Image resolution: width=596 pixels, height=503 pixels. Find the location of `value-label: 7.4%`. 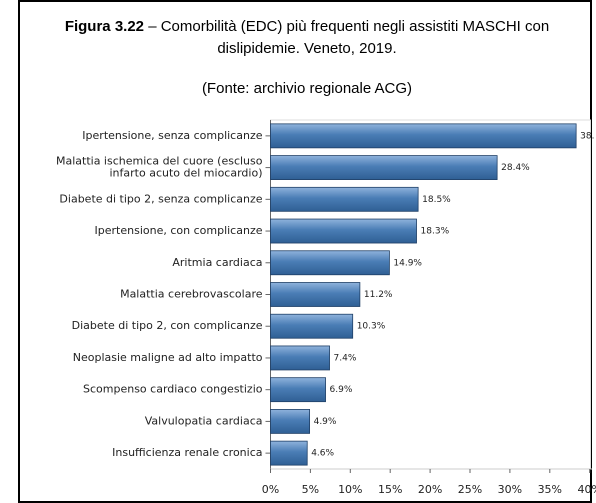

value-label: 7.4% is located at coordinates (345, 358).